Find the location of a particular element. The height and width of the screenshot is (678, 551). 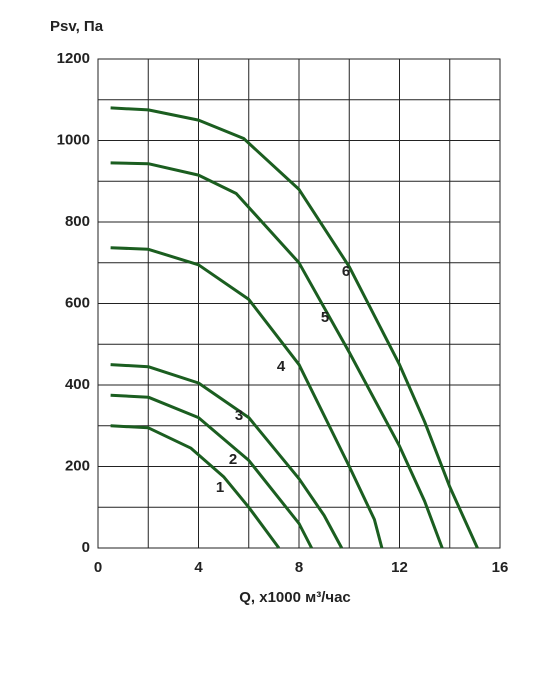

x-tick-label: 0 is located at coordinates (98, 567).